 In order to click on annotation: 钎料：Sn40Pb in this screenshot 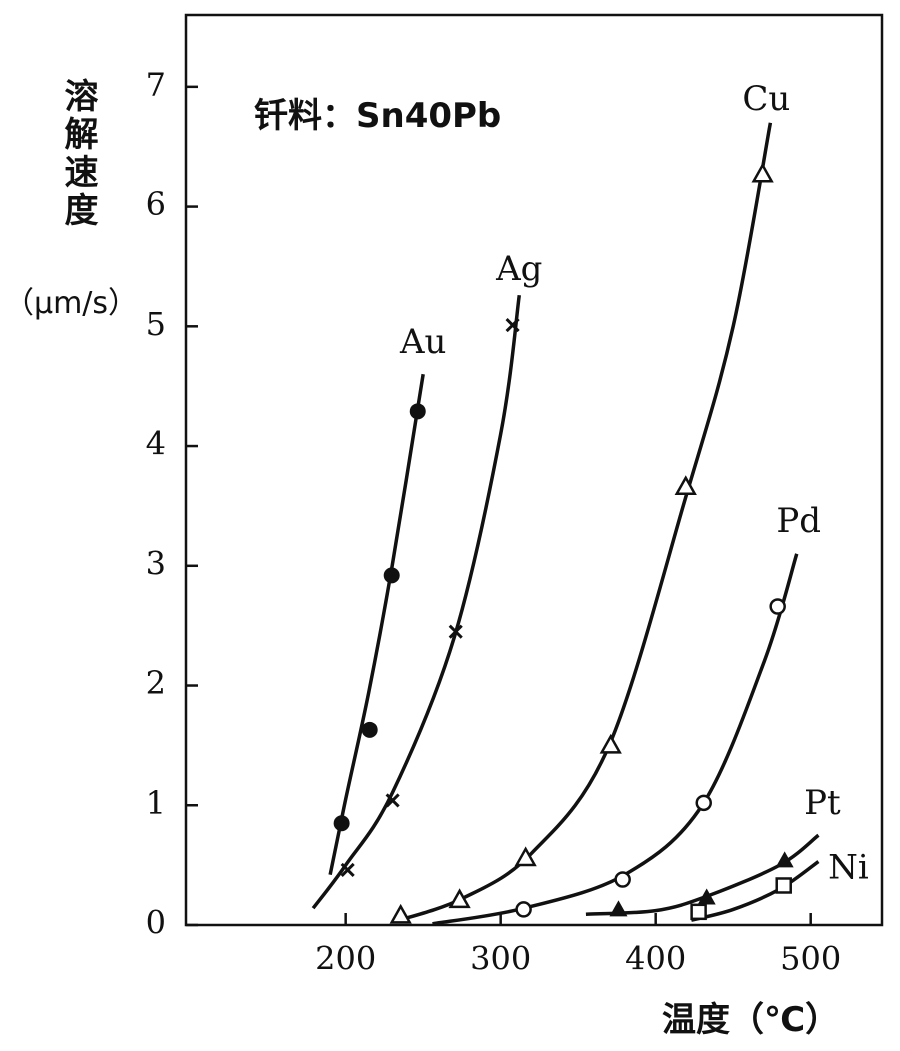, I will do `click(378, 116)`.